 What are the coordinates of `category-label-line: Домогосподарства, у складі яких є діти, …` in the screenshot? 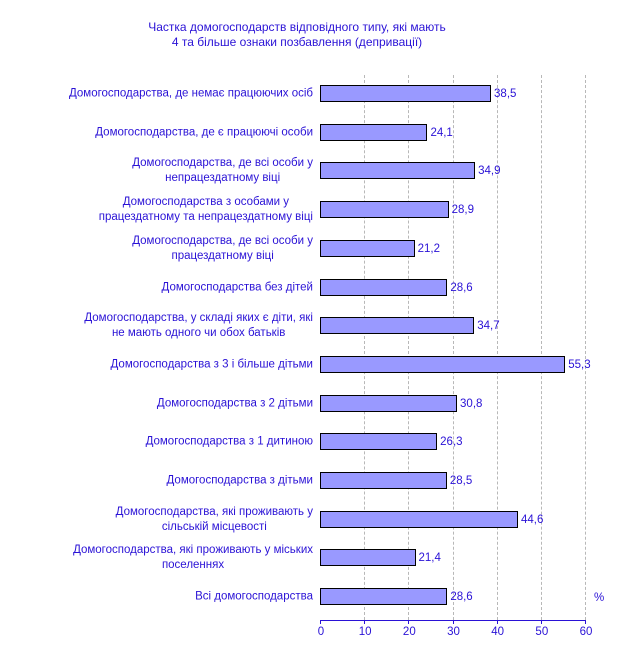 It's located at (198, 318).